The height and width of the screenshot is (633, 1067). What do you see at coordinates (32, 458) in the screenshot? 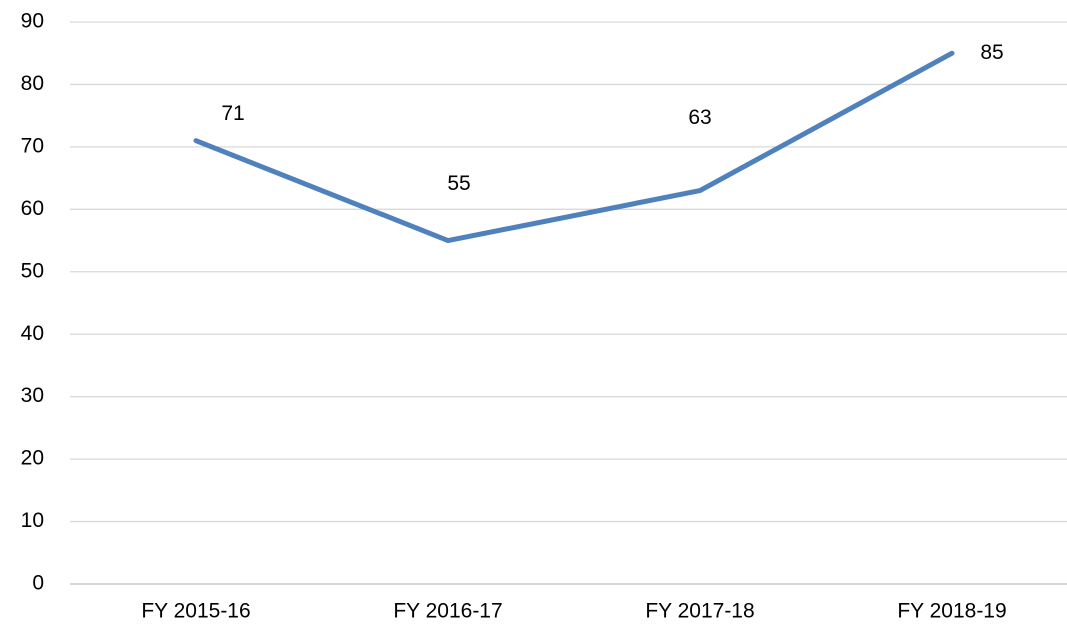
I see `y-tick-label: 20` at bounding box center [32, 458].